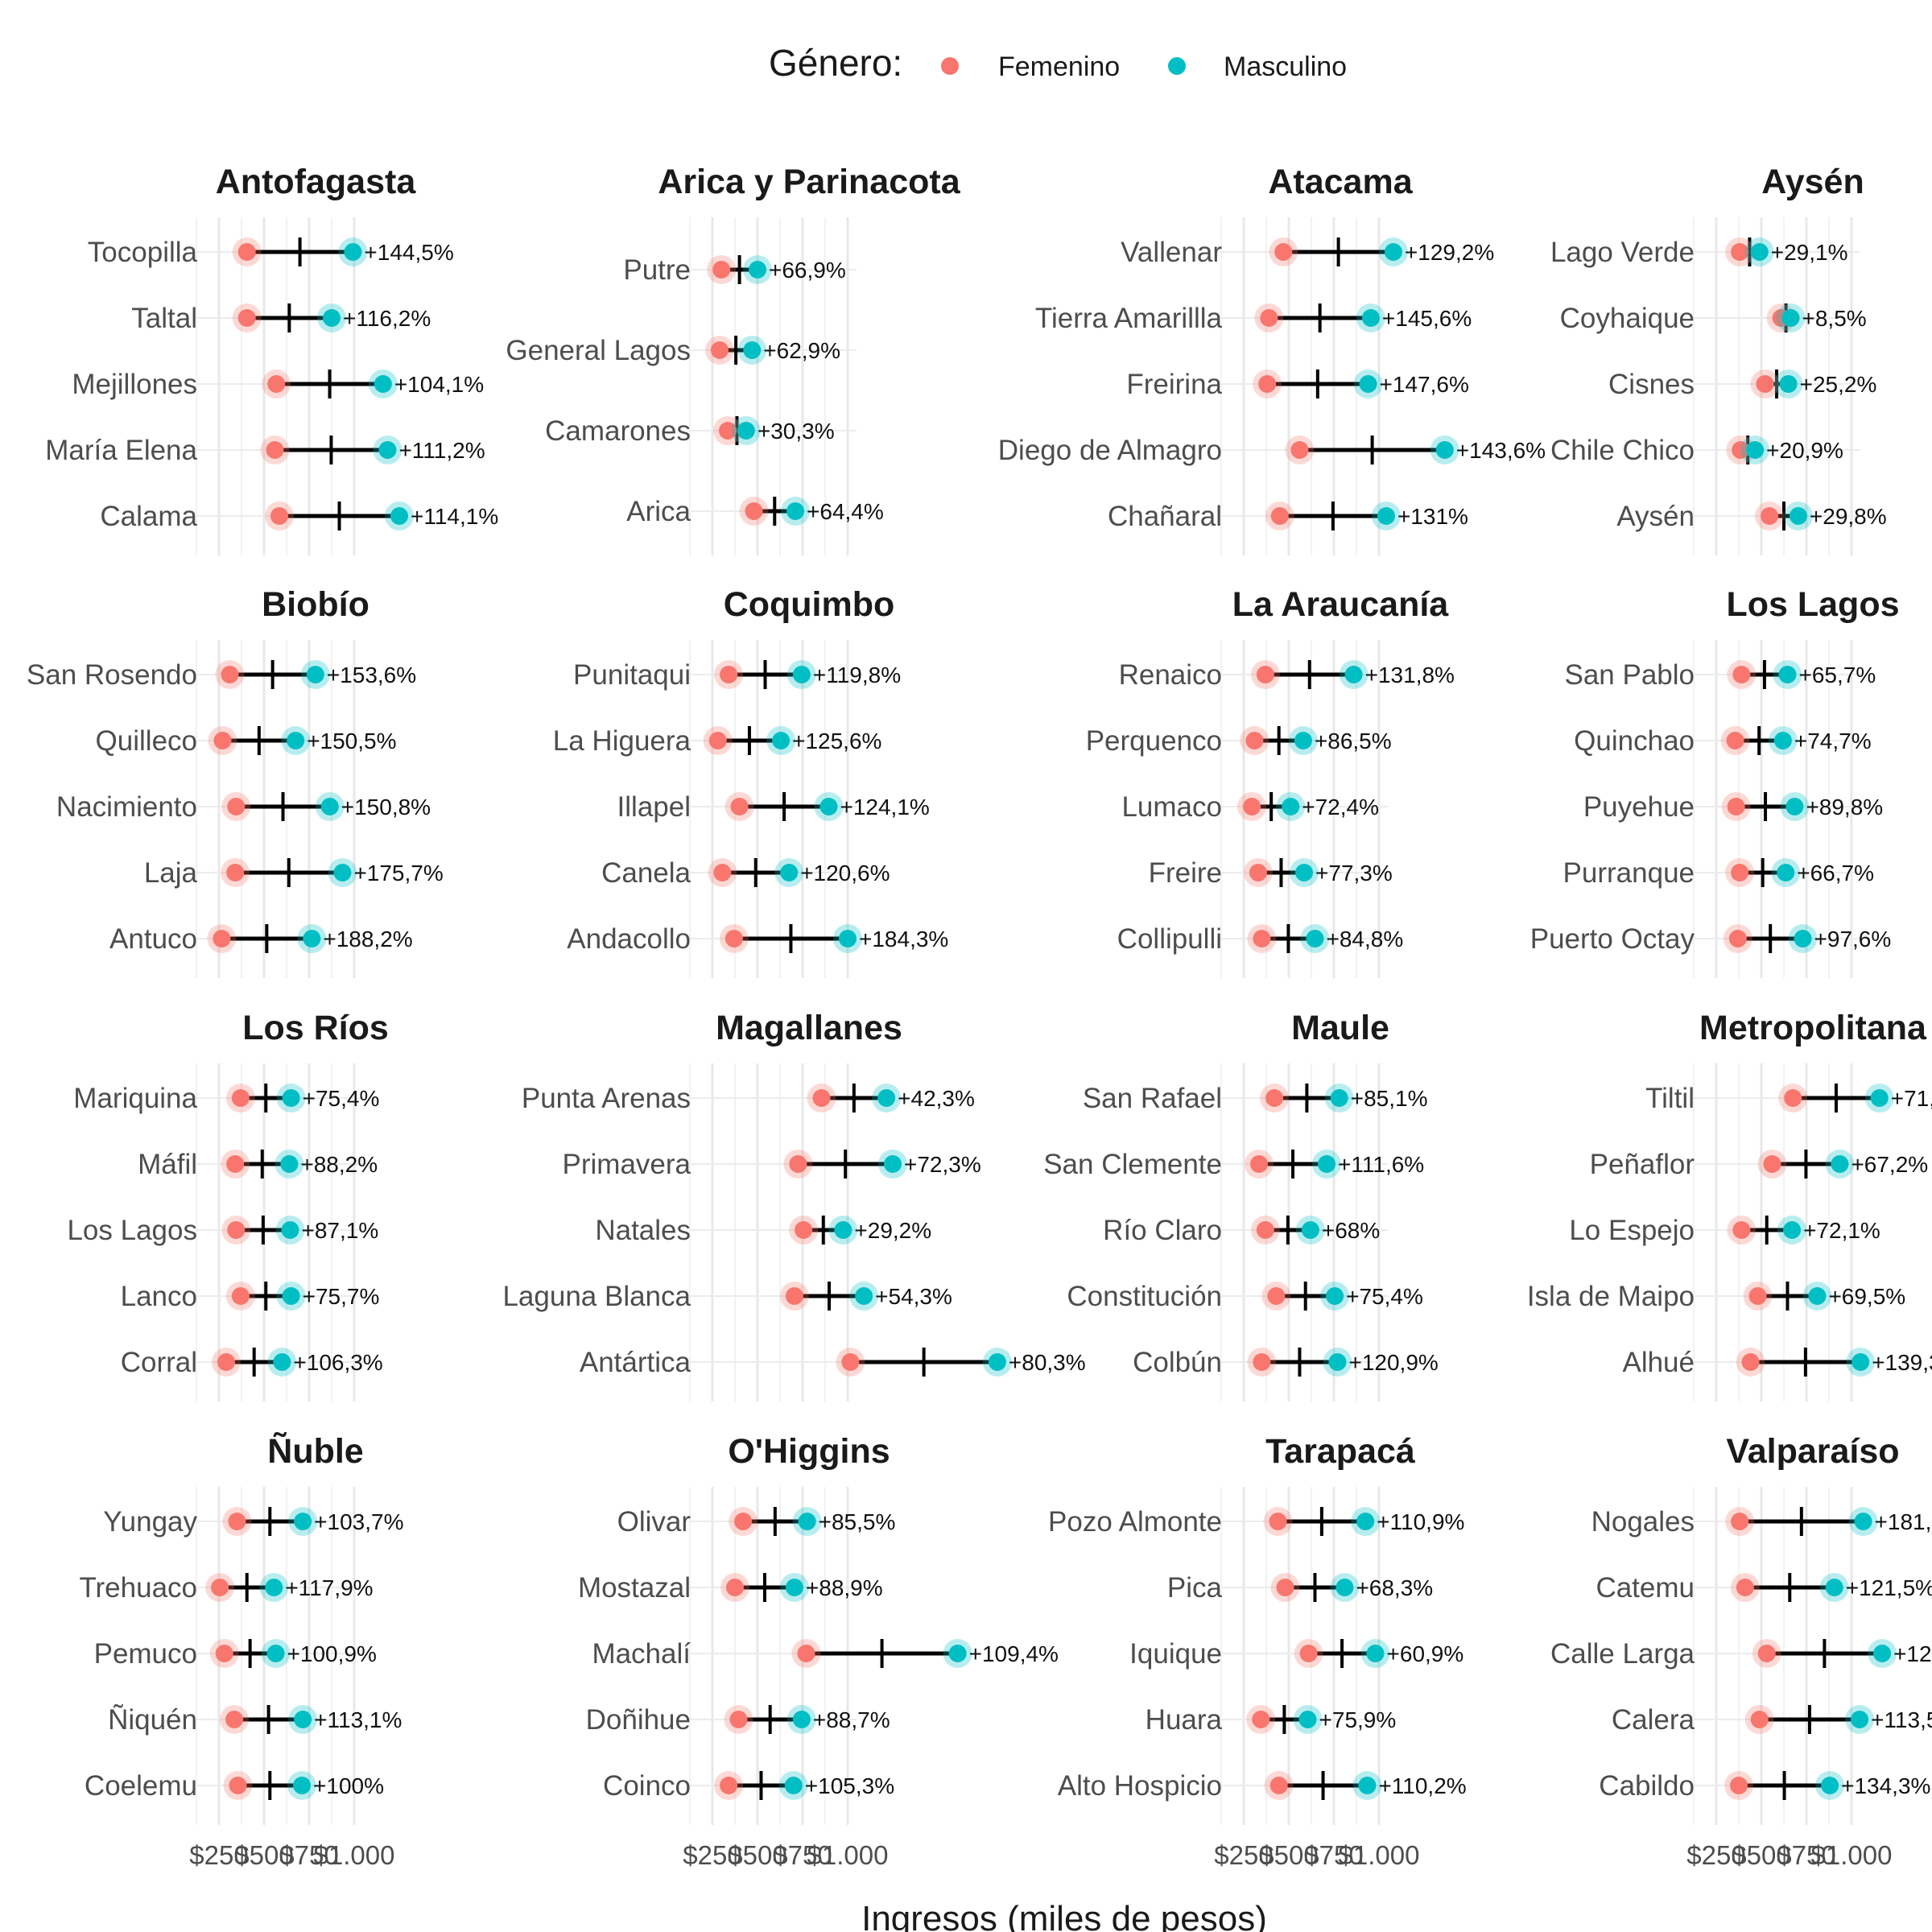 This screenshot has width=1932, height=1932. Describe the element at coordinates (1651, 384) in the screenshot. I see `category-label: Cisnes` at that location.